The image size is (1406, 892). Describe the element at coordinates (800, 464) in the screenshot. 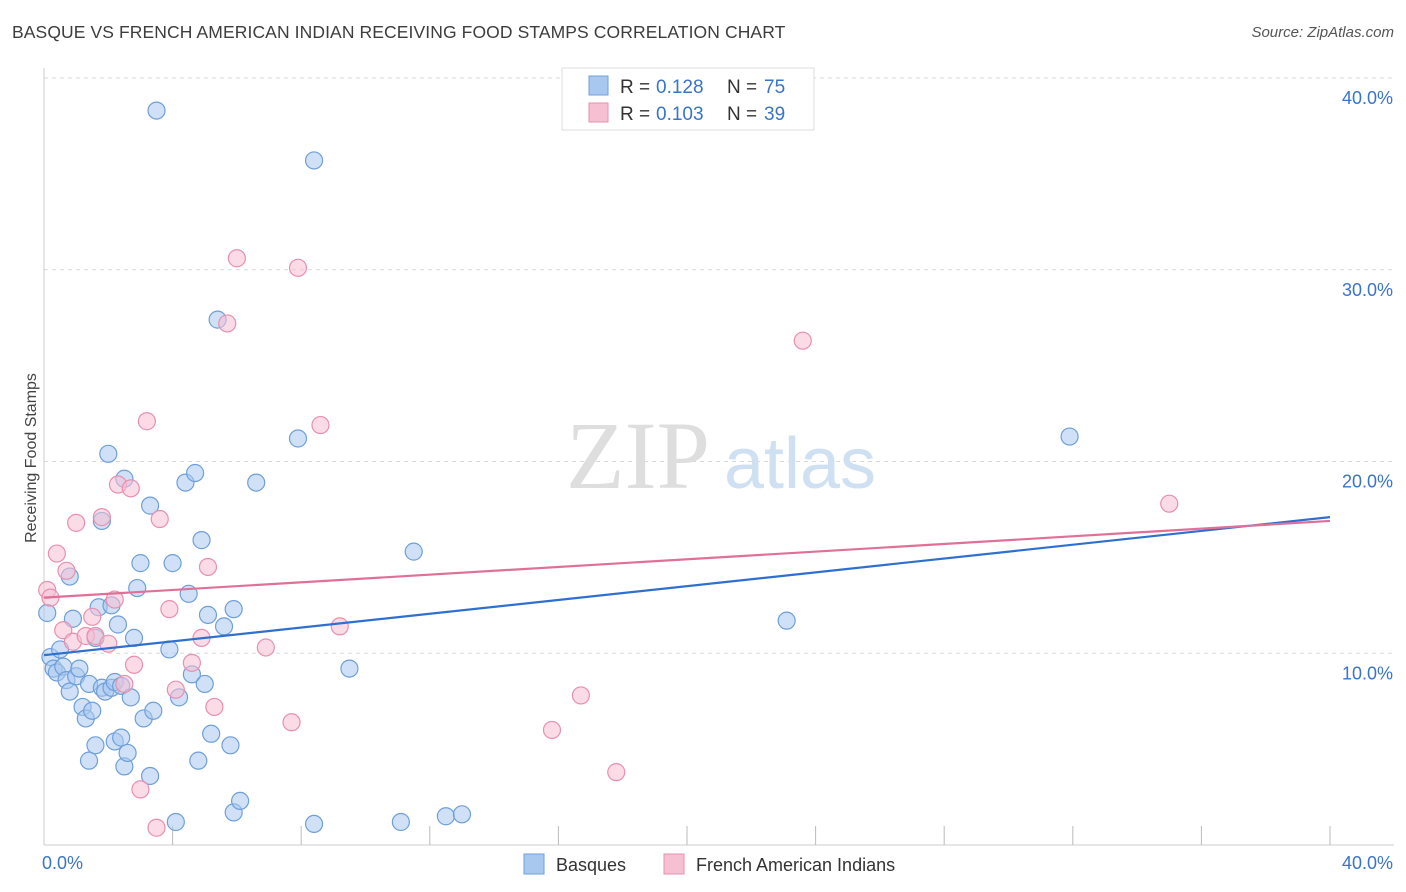

I see `watermark-atlas: atlas` at that location.